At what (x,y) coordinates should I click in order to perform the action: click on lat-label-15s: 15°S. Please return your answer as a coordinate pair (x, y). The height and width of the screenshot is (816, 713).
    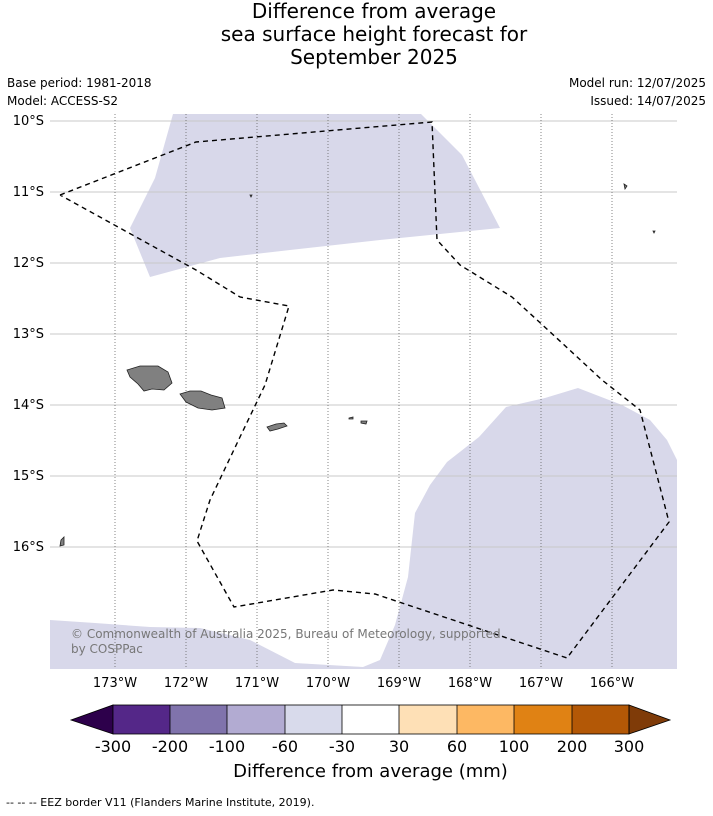
    Looking at the image, I should click on (28, 476).